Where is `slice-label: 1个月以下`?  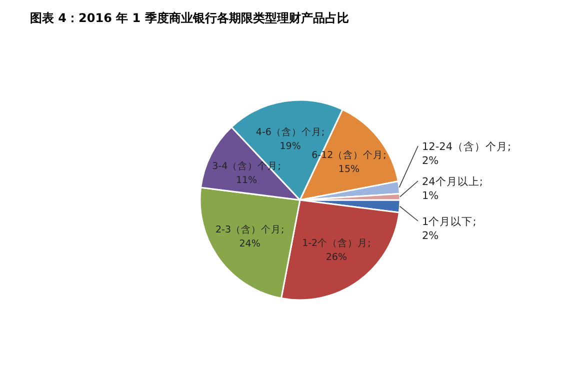
slice-label: 1个月以下 is located at coordinates (447, 222).